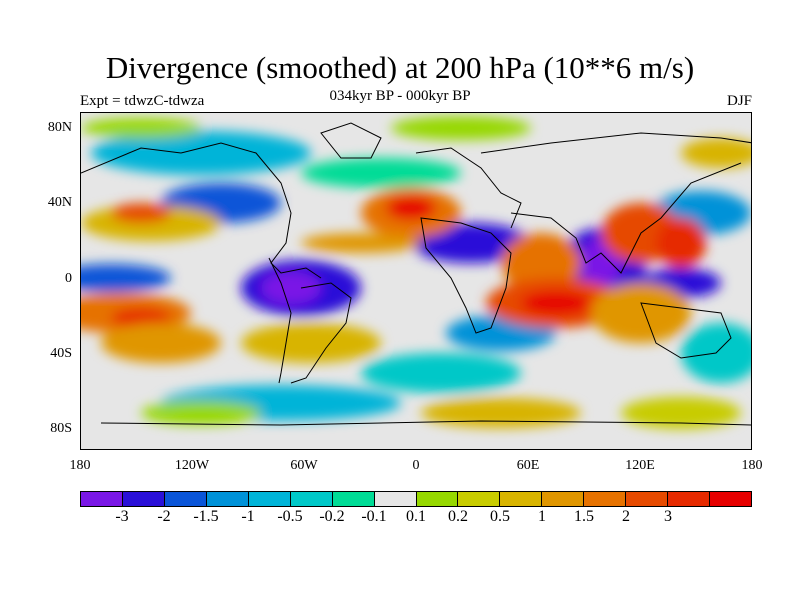 This screenshot has height=600, width=800. I want to click on y-tick-label: 80N, so click(59, 127).